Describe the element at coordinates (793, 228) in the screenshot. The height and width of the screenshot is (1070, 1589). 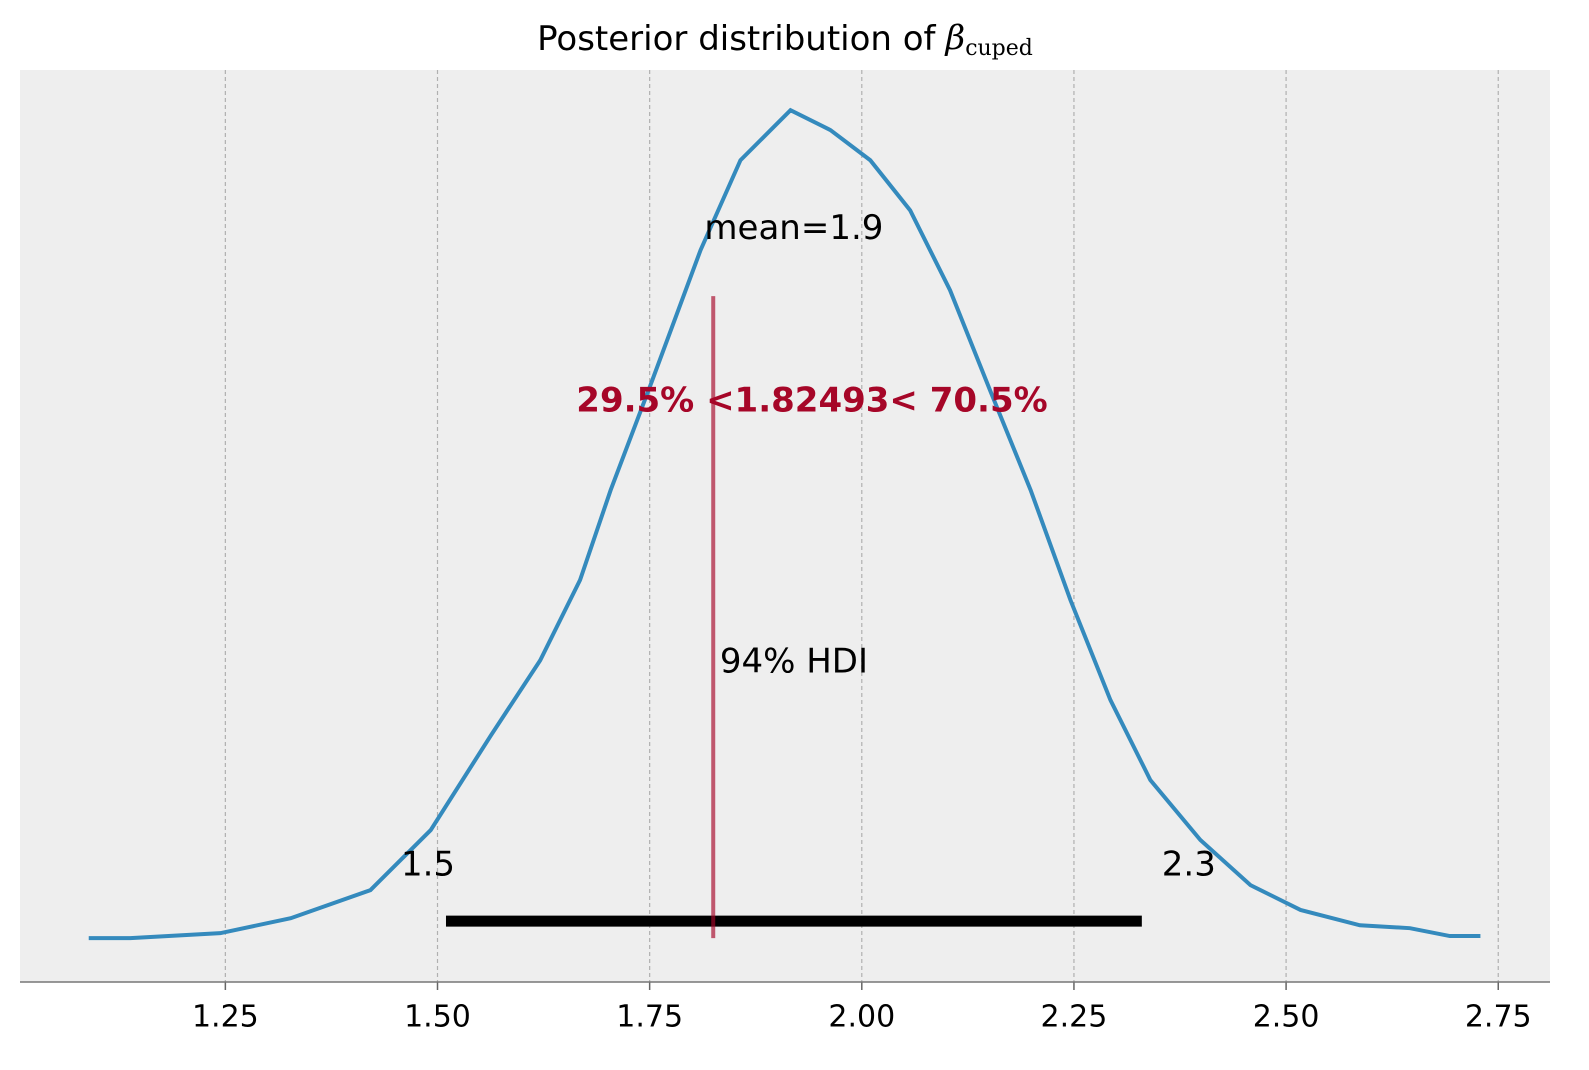
I see `mean-label: mean=1.9` at that location.